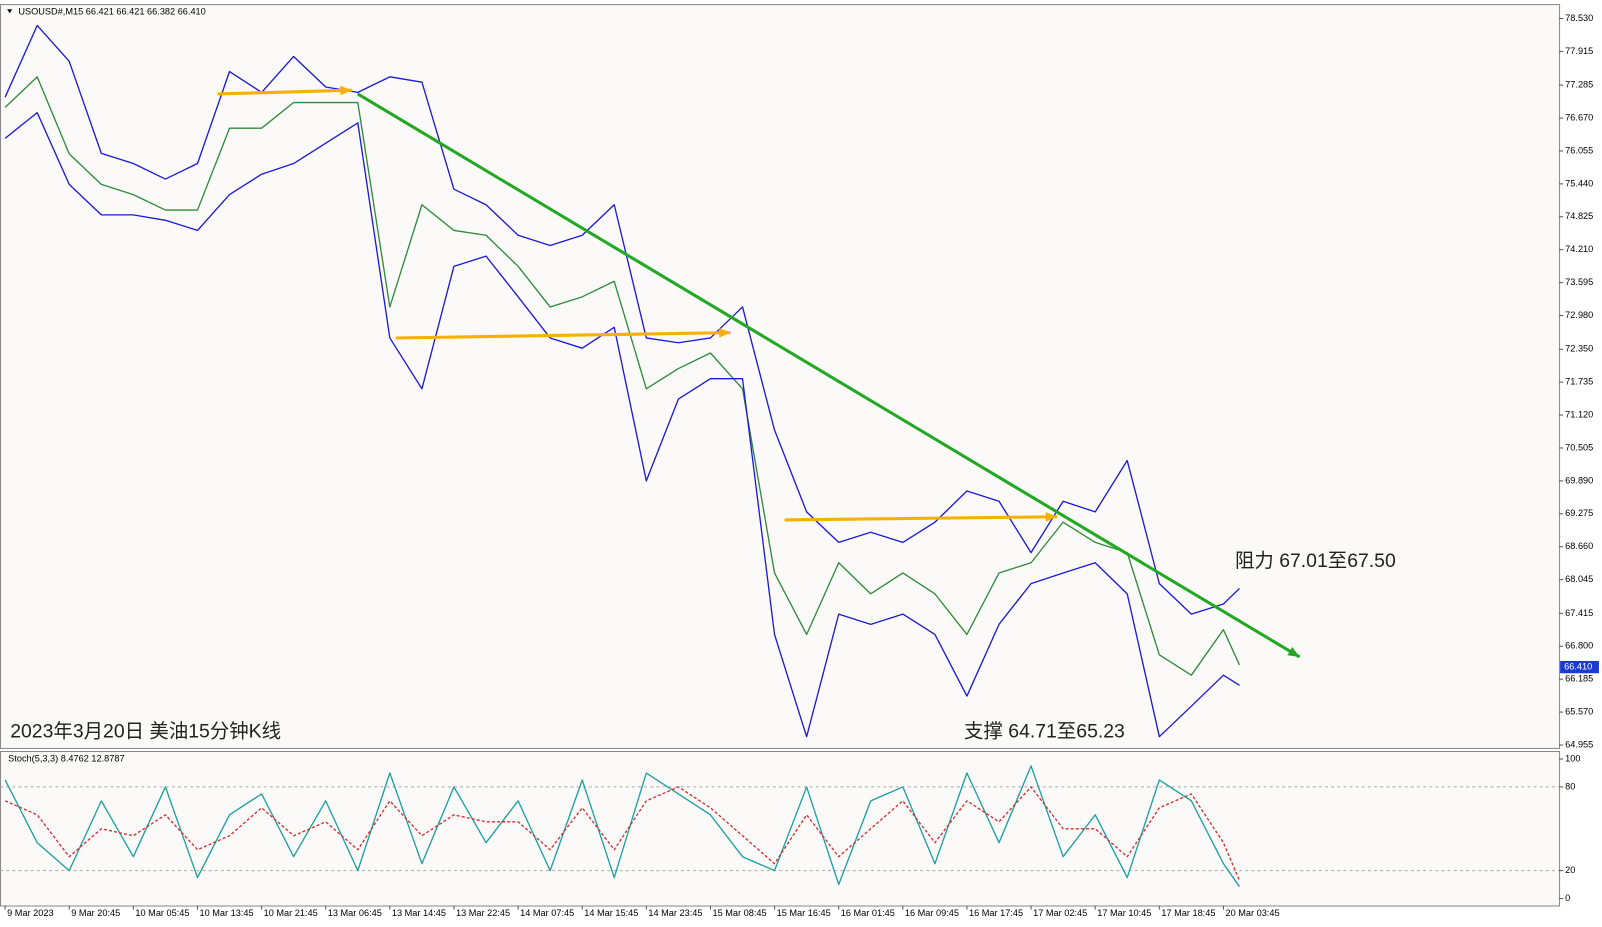  What do you see at coordinates (1579, 480) in the screenshot?
I see `y-tick-label: 69.890` at bounding box center [1579, 480].